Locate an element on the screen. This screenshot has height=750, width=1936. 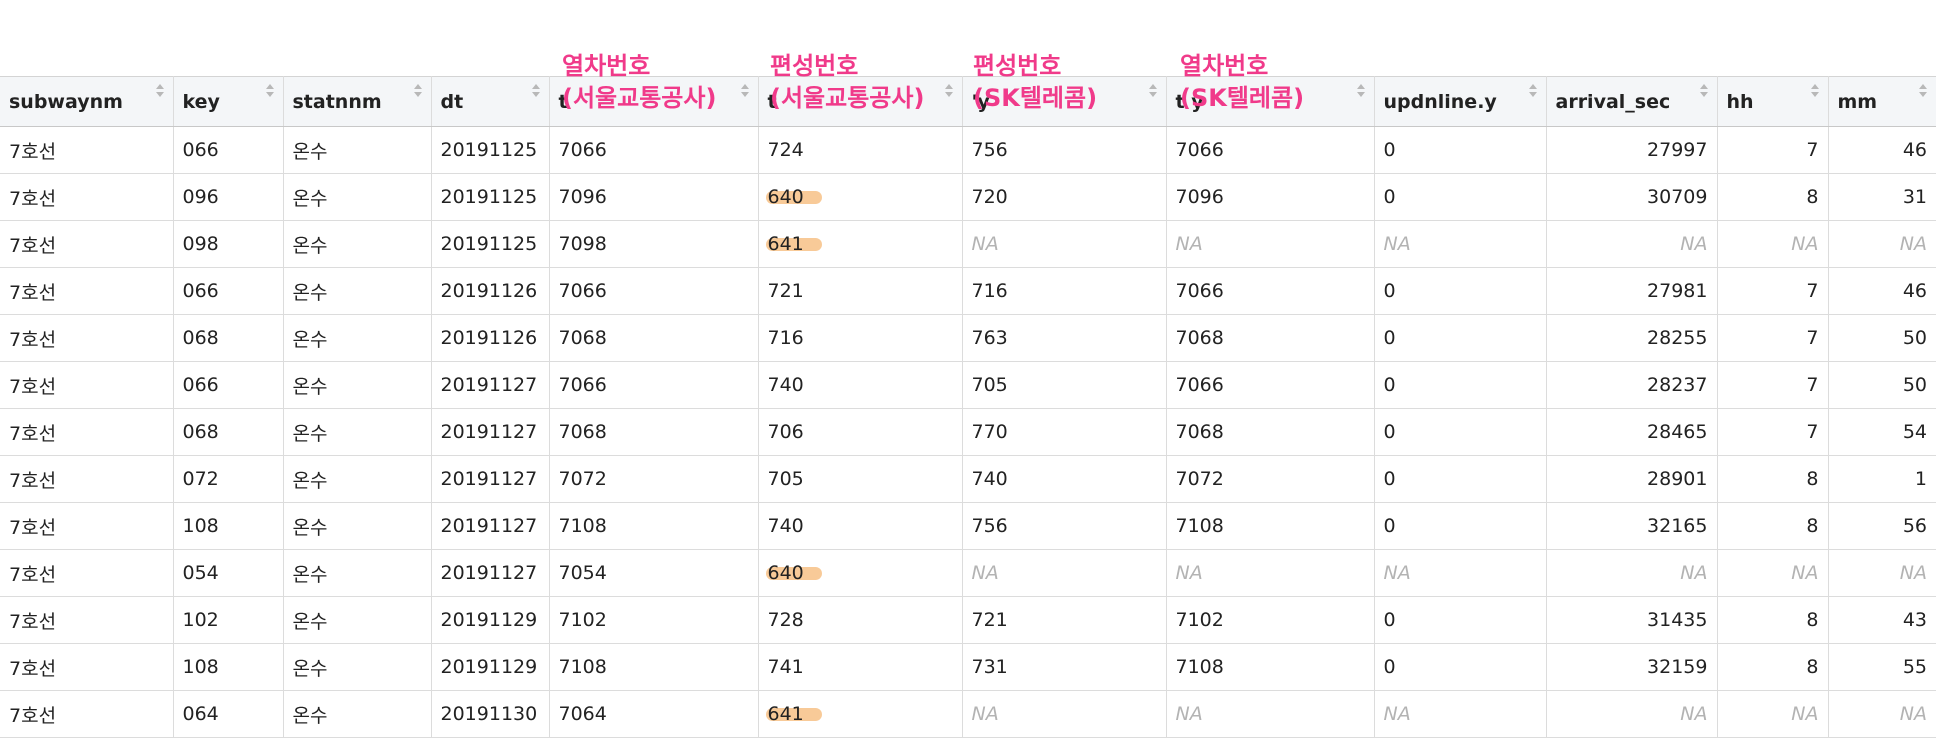
table-cell: 54 is located at coordinates (1882, 432).